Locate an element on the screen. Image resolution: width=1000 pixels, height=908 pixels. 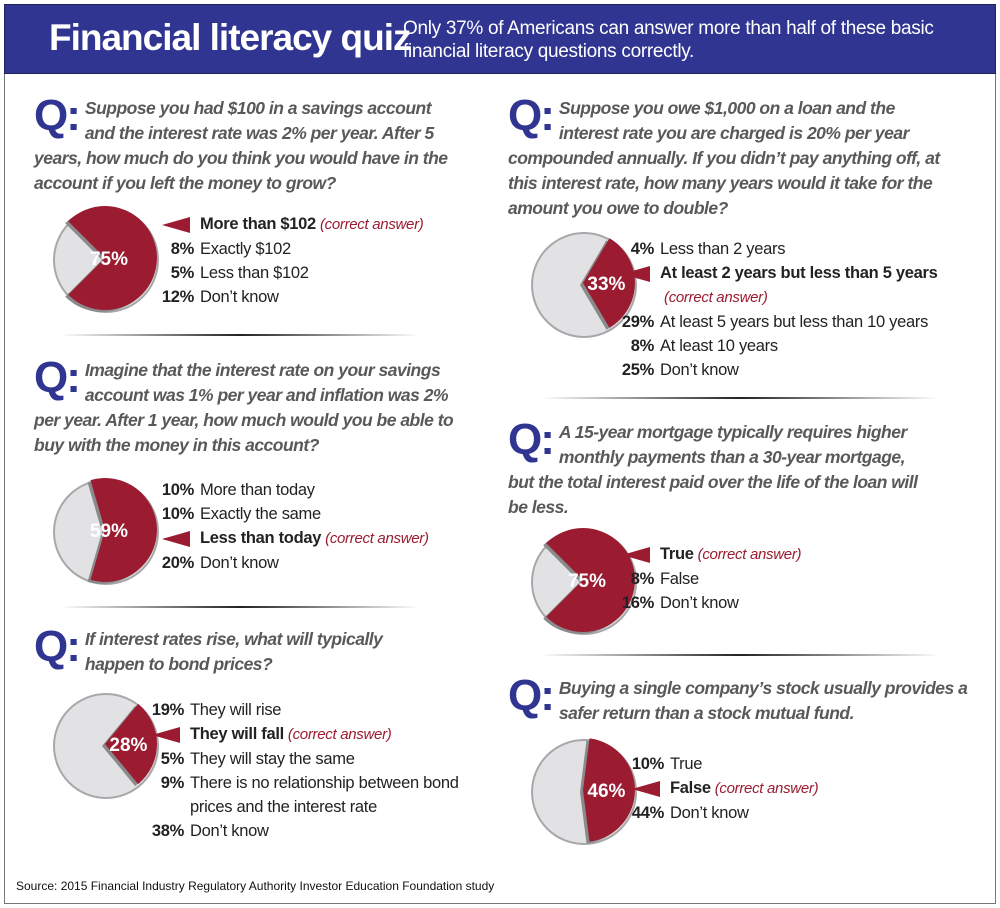
answer-label: At least 2 years but less than 5 years is located at coordinates (799, 273).